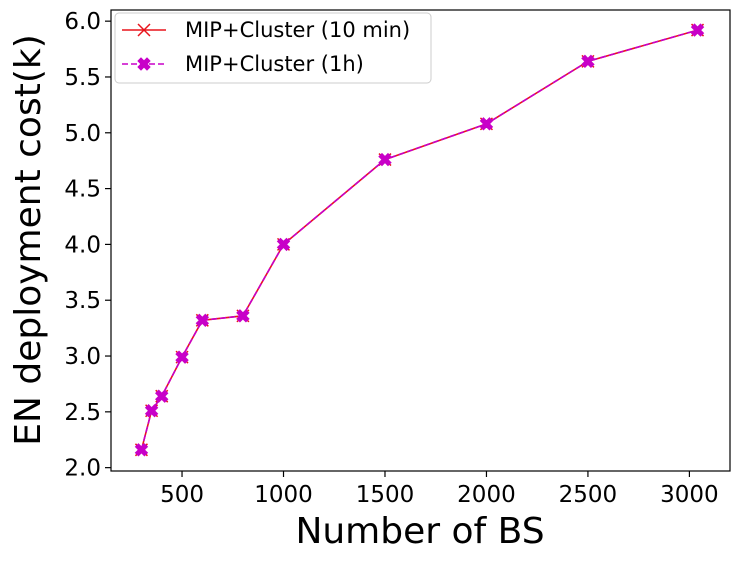  I want to click on x-tick-label: 1500, so click(385, 495).